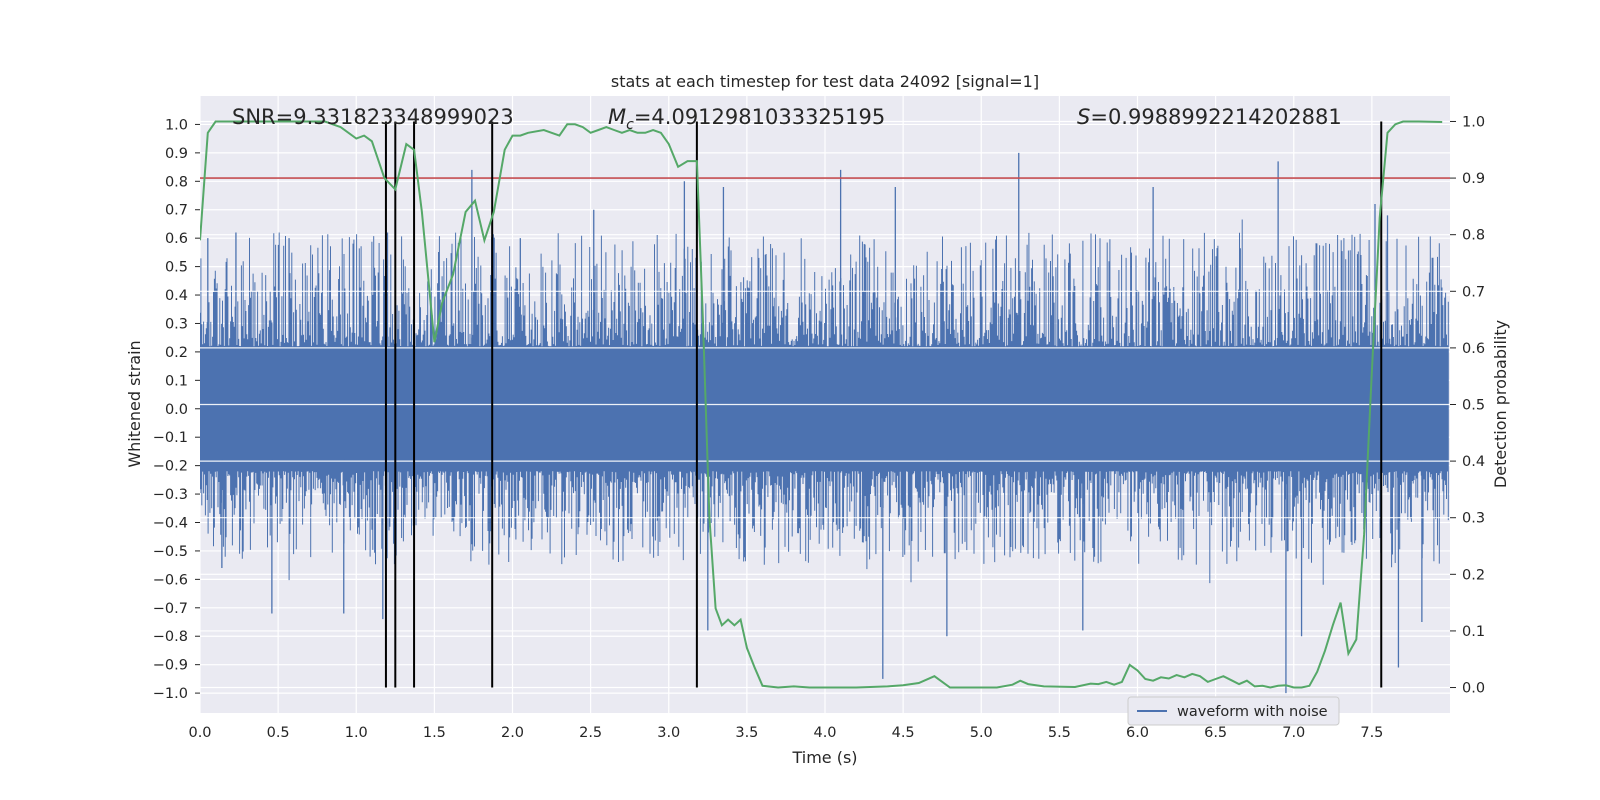 The image size is (1600, 800). I want to click on legend-label: waveform with noise, so click(1252, 712).